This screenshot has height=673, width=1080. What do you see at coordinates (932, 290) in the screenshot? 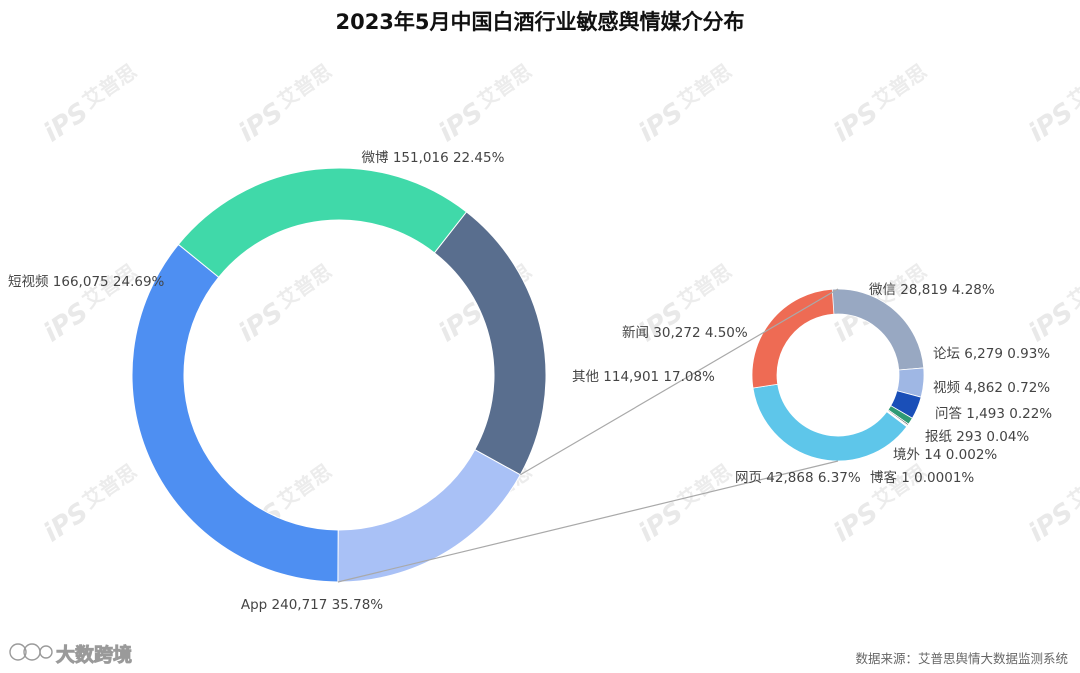
I see `slice-label: 微信 28,819 4.28%` at bounding box center [932, 290].